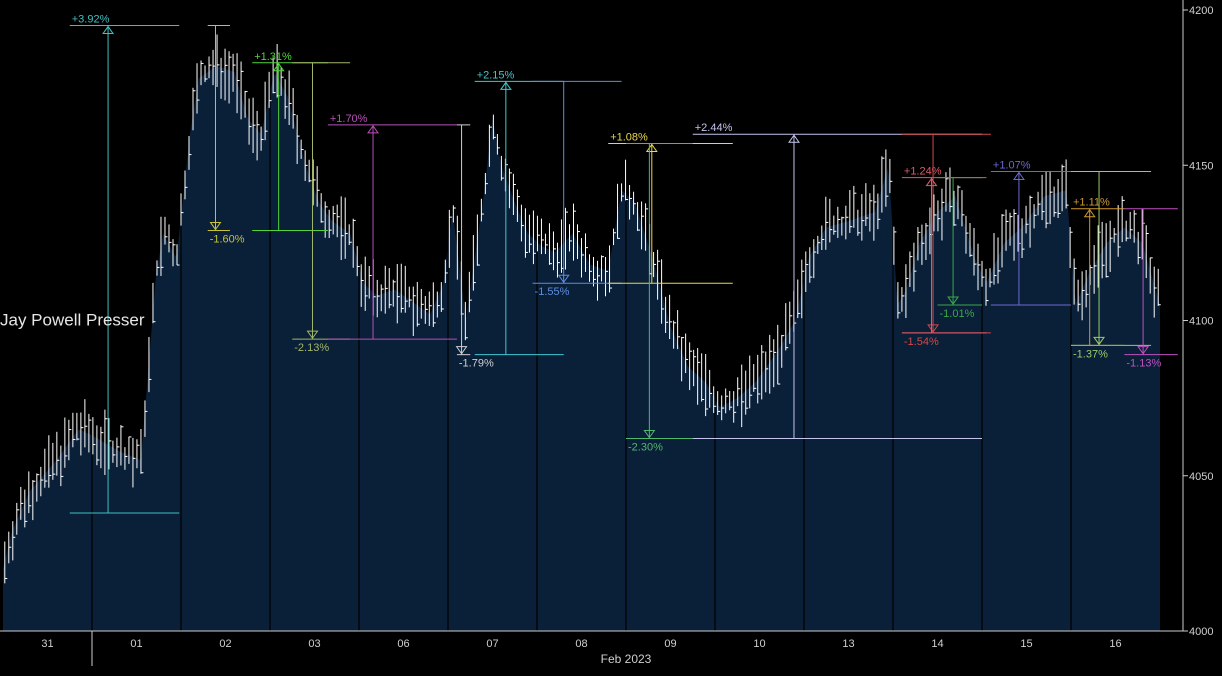 The height and width of the screenshot is (676, 1222). I want to click on swing-annotation: +2.44%, so click(837, 280).